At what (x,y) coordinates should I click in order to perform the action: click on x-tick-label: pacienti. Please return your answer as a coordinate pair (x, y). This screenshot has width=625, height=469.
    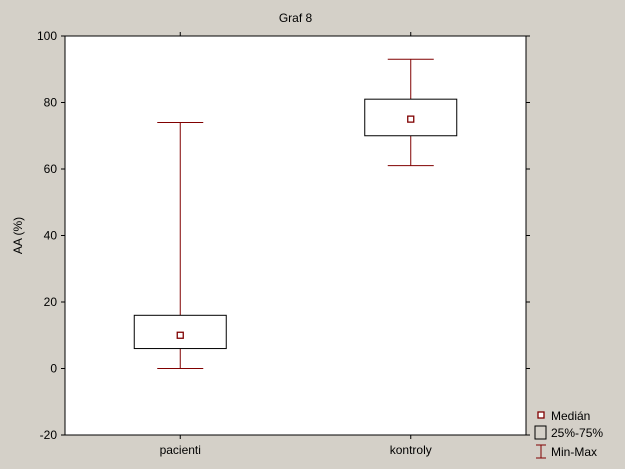
    Looking at the image, I should click on (180, 450).